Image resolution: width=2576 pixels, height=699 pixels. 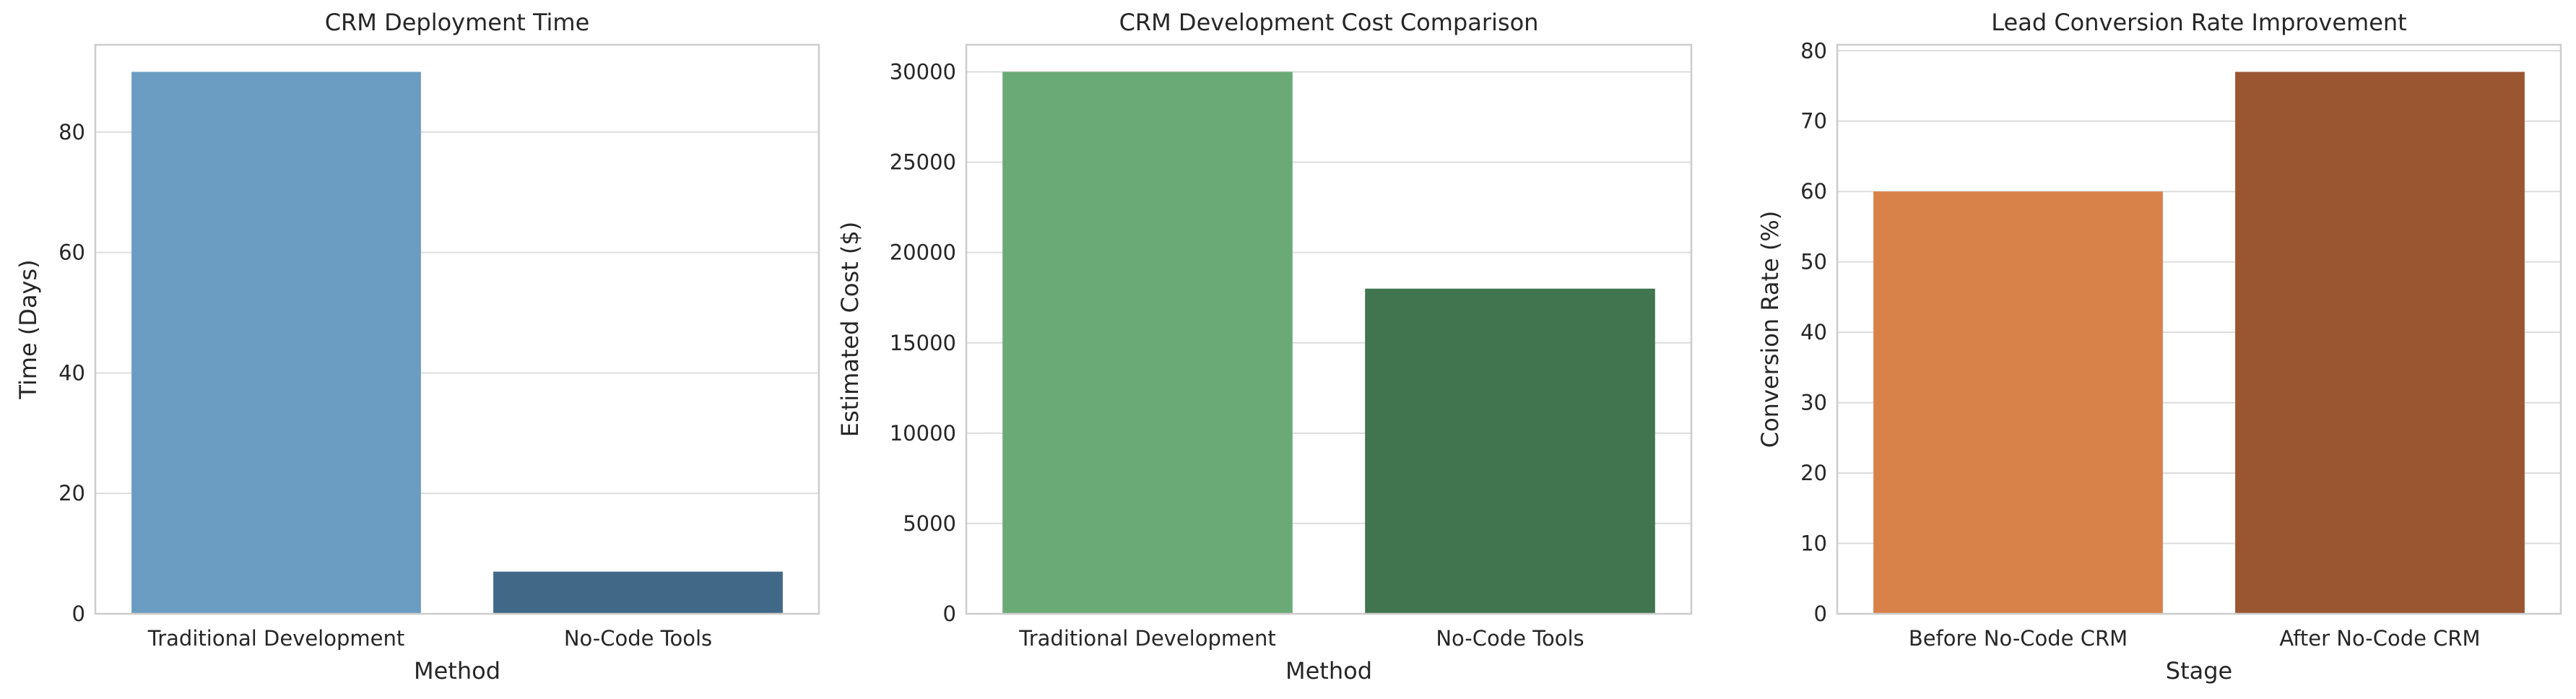 What do you see at coordinates (2018, 638) in the screenshot?
I see `x-tick-label: Before No-Code CRM` at bounding box center [2018, 638].